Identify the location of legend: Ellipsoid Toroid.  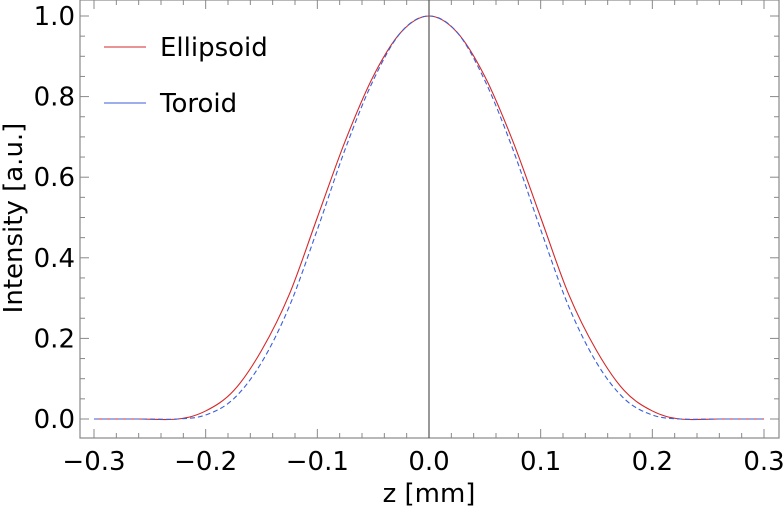
(186, 76).